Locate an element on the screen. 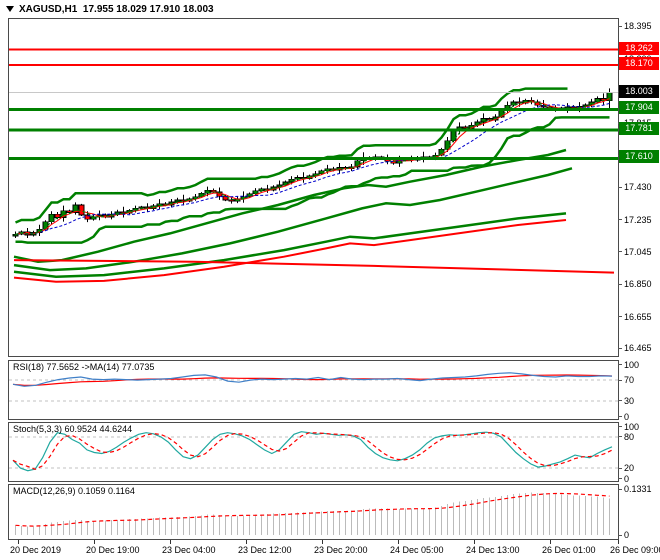  rsi-ma-line is located at coordinates (312, 380).